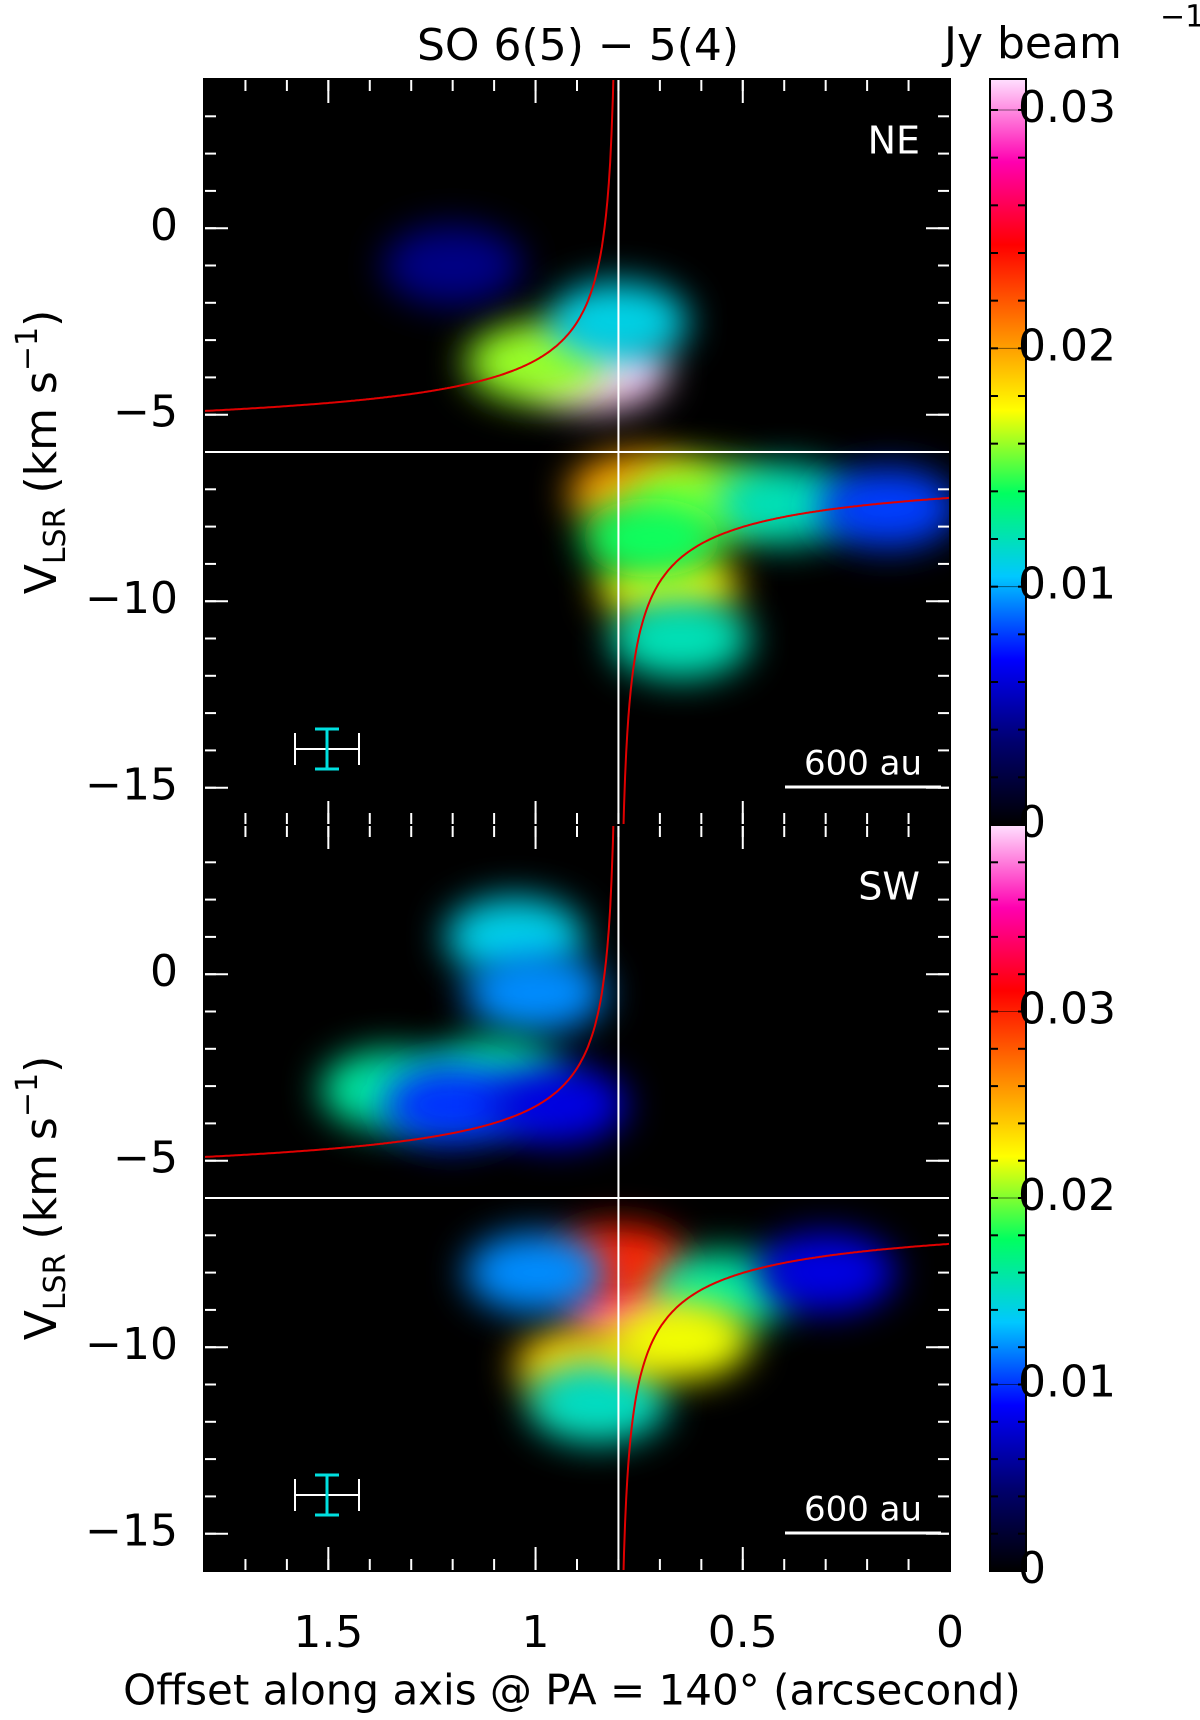  I want to click on colorbar, so click(1008, 452).